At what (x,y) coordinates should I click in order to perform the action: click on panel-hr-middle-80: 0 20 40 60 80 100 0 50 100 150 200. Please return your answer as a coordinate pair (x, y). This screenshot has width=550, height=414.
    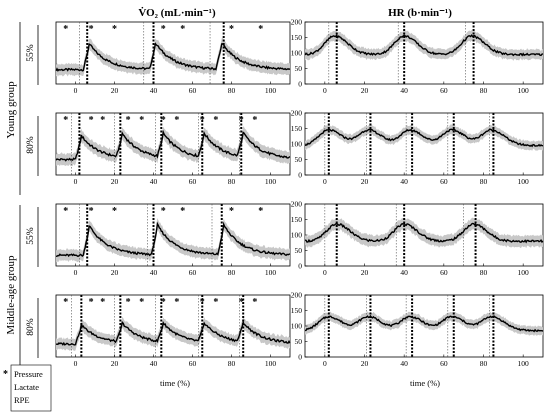
    Looking at the image, I should click on (417, 329).